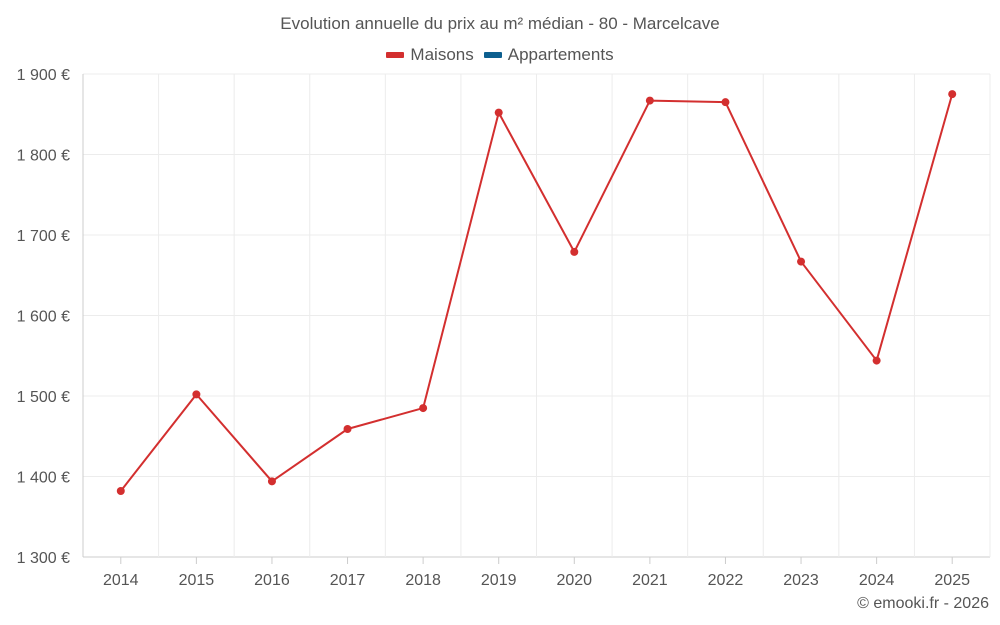 Image resolution: width=1000 pixels, height=625 pixels. Describe the element at coordinates (492, 55) in the screenshot. I see `legend-swatch-appartements` at that location.